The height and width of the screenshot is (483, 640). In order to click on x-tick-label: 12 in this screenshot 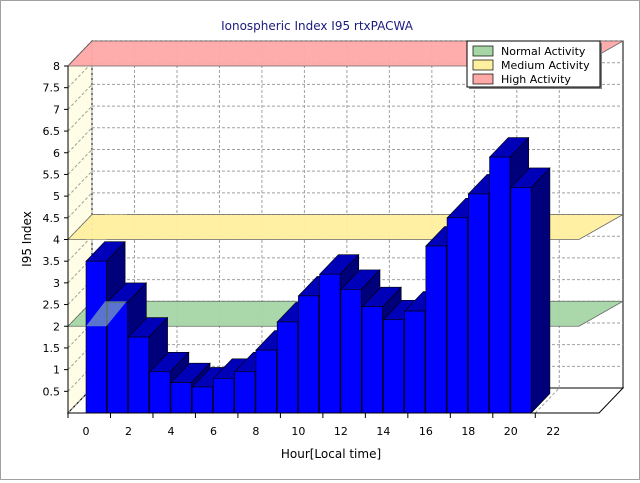, I will do `click(341, 431)`.